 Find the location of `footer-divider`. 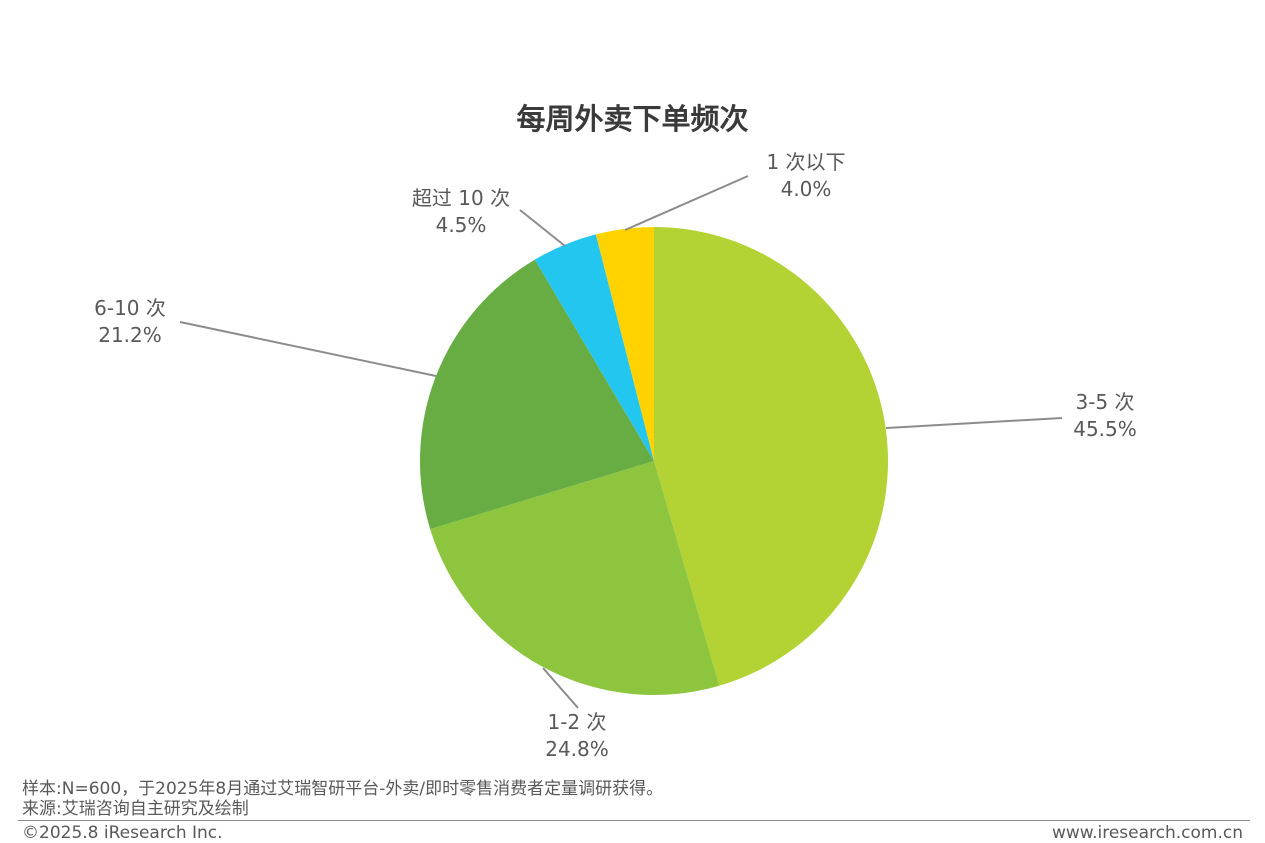

footer-divider is located at coordinates (634, 820).